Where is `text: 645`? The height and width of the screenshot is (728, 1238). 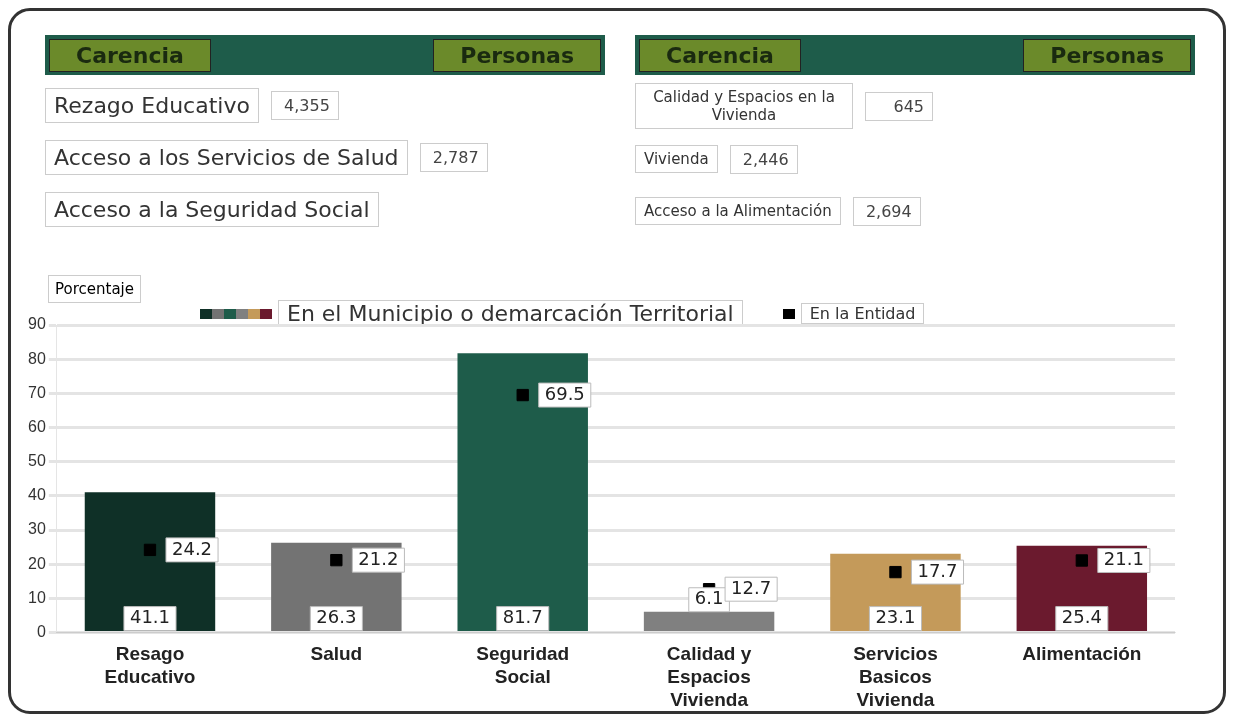 text: 645 is located at coordinates (908, 106).